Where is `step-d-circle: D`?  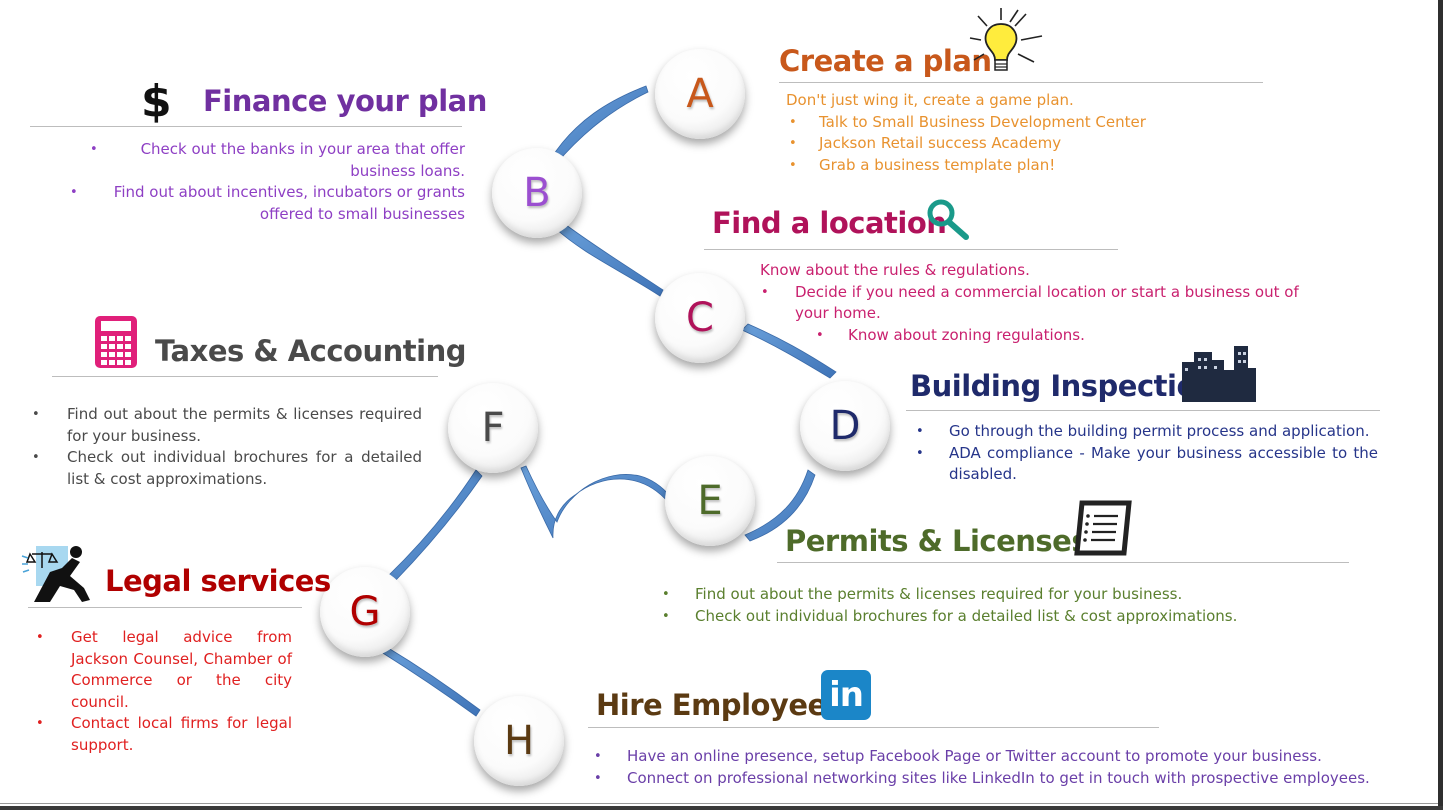 step-d-circle: D is located at coordinates (845, 426).